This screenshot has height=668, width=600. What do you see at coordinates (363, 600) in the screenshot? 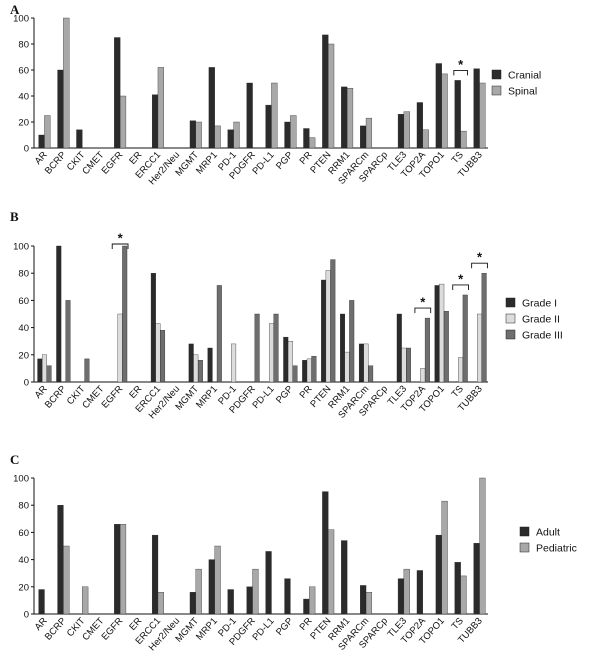
I see `bar-adult-sparcm` at bounding box center [363, 600].